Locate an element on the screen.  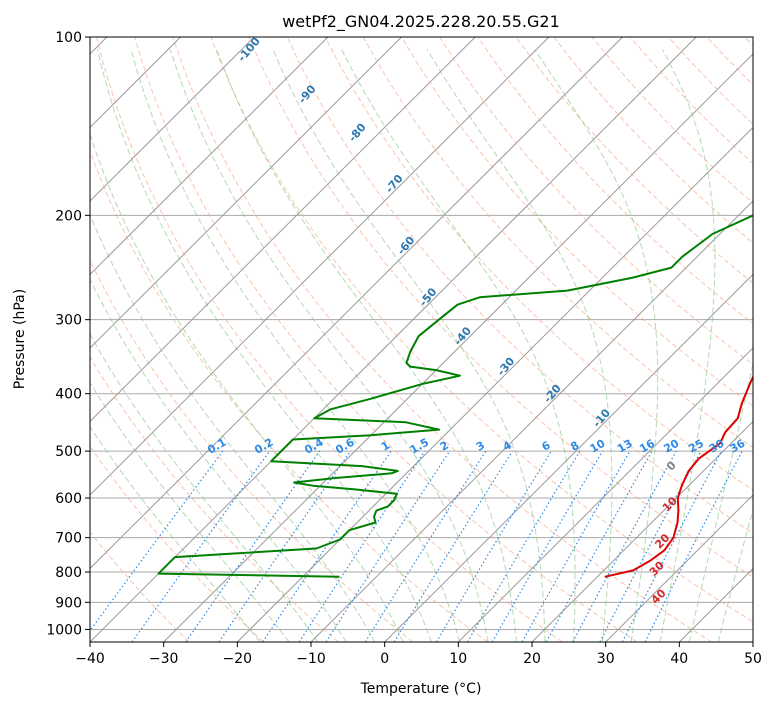
x-tick-label: 0 is located at coordinates (384, 659).